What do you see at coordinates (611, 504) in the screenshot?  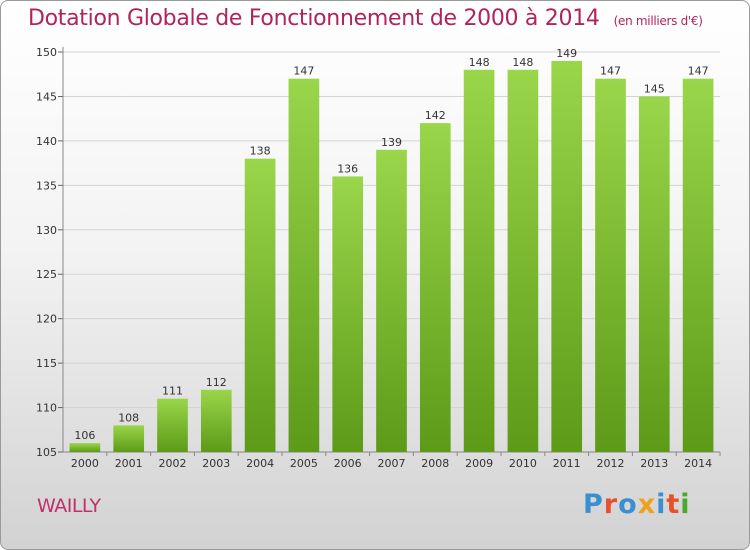 I see `logo-letter: r` at bounding box center [611, 504].